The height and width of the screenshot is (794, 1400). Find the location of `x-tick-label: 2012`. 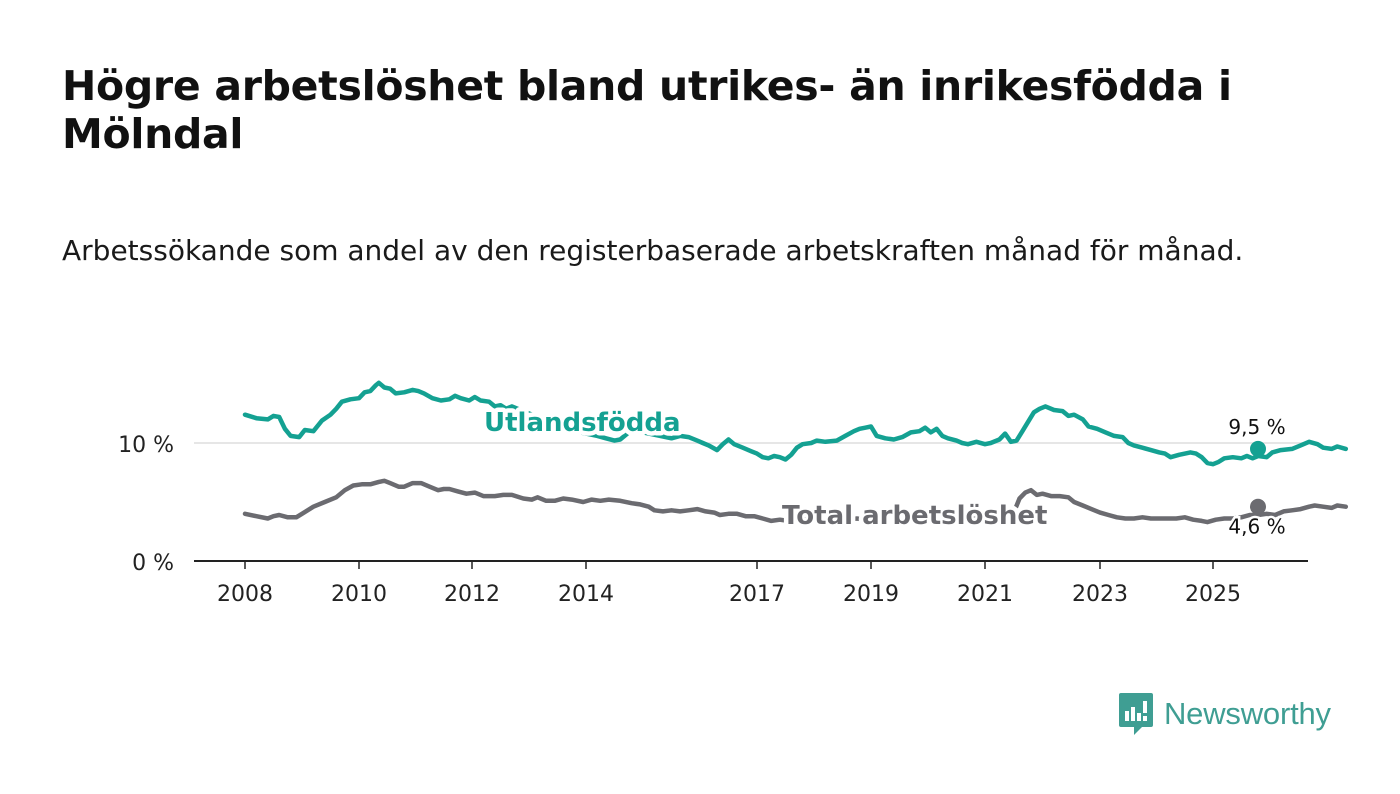

x-tick-label: 2012 is located at coordinates (472, 594).